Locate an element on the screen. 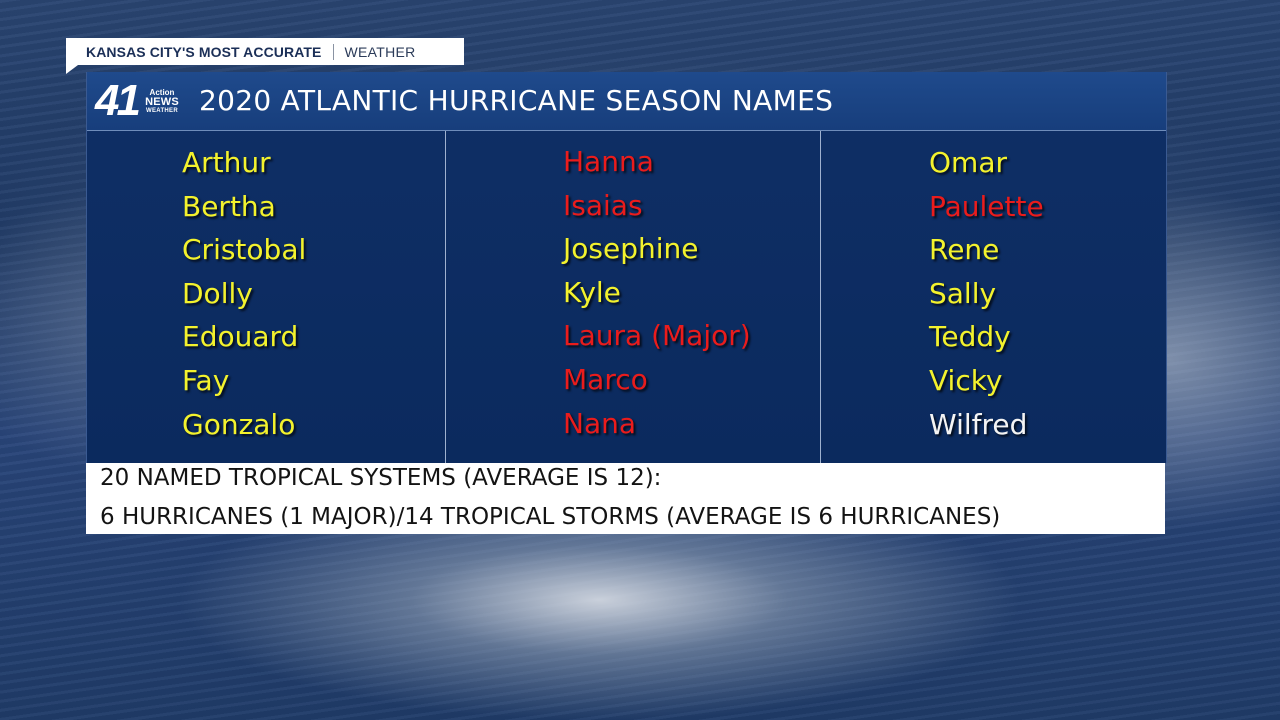 Image resolution: width=1280 pixels, height=720 pixels. storm-name: Bertha is located at coordinates (229, 206).